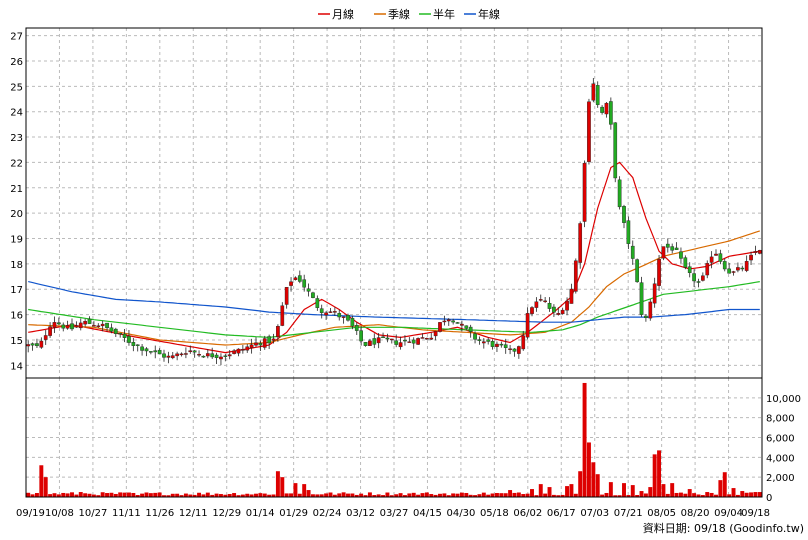 This screenshot has height=540, width=808. What do you see at coordinates (494, 513) in the screenshot?
I see `date-tick-label: 05/18` at bounding box center [494, 513].